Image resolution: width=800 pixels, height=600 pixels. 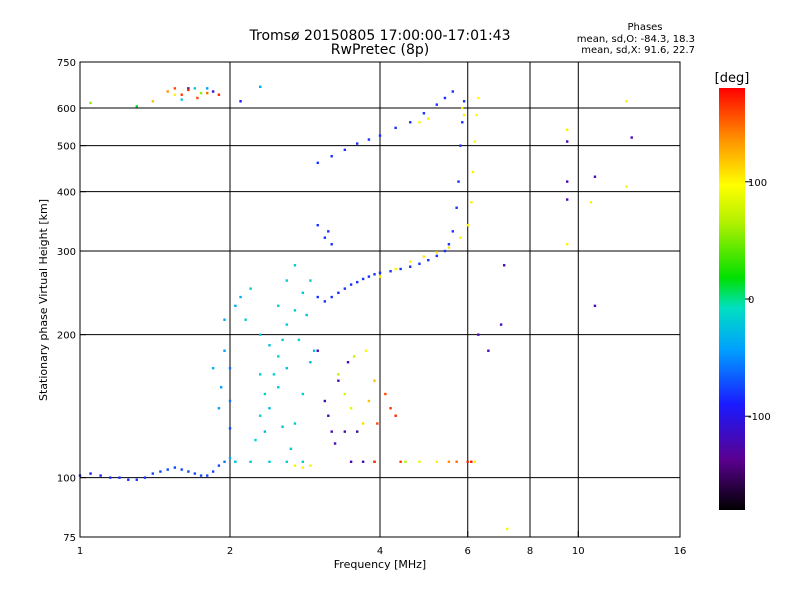 I want to click on x-tick-label: 10, so click(x=578, y=551).